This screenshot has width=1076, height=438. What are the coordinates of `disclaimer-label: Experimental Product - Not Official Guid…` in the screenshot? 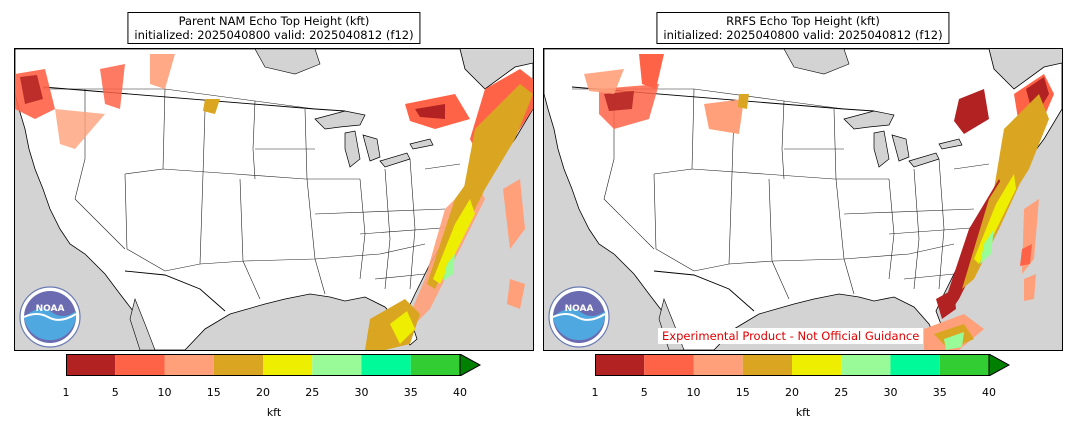 It's located at (791, 336).